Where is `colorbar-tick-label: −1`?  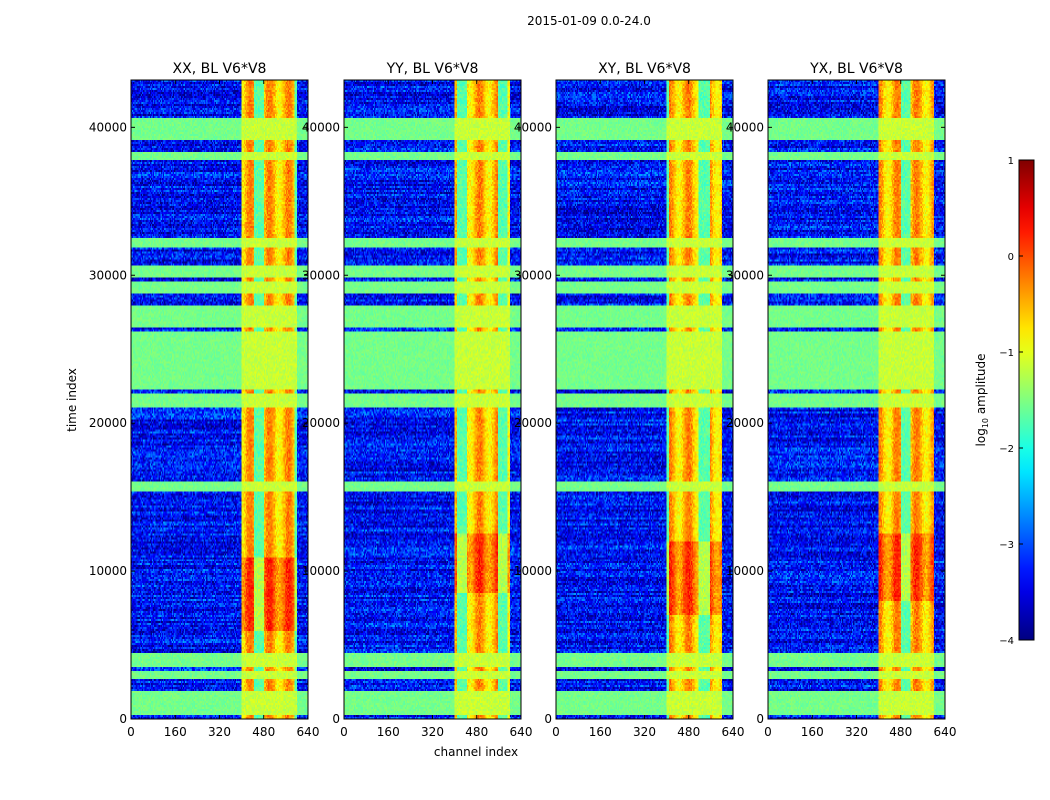
colorbar-tick-label: −1 is located at coordinates (1006, 353).